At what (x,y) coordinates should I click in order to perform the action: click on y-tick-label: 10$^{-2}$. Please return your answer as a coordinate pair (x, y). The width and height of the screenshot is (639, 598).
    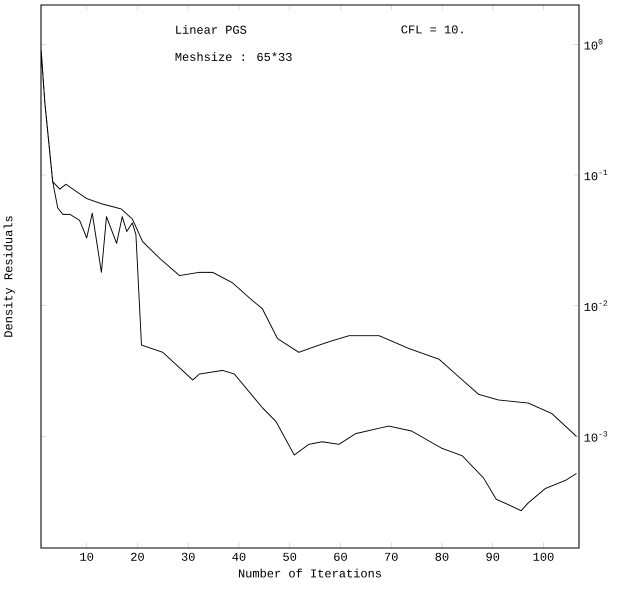
    Looking at the image, I should click on (596, 305).